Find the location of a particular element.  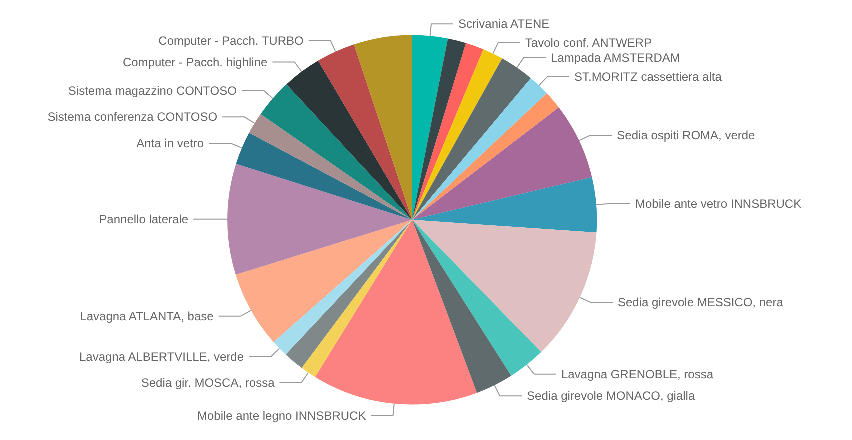

slice-label: Pannello laterale is located at coordinates (144, 219).